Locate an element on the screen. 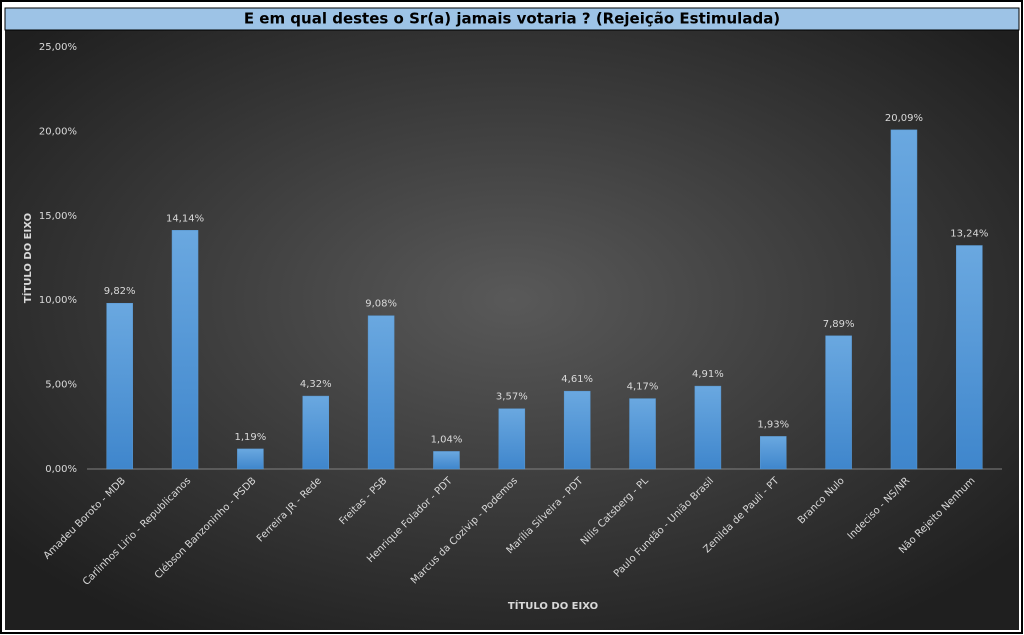 This screenshot has width=1024, height=635. x-axis-title: TÍTULO DO EIXO is located at coordinates (553, 605).